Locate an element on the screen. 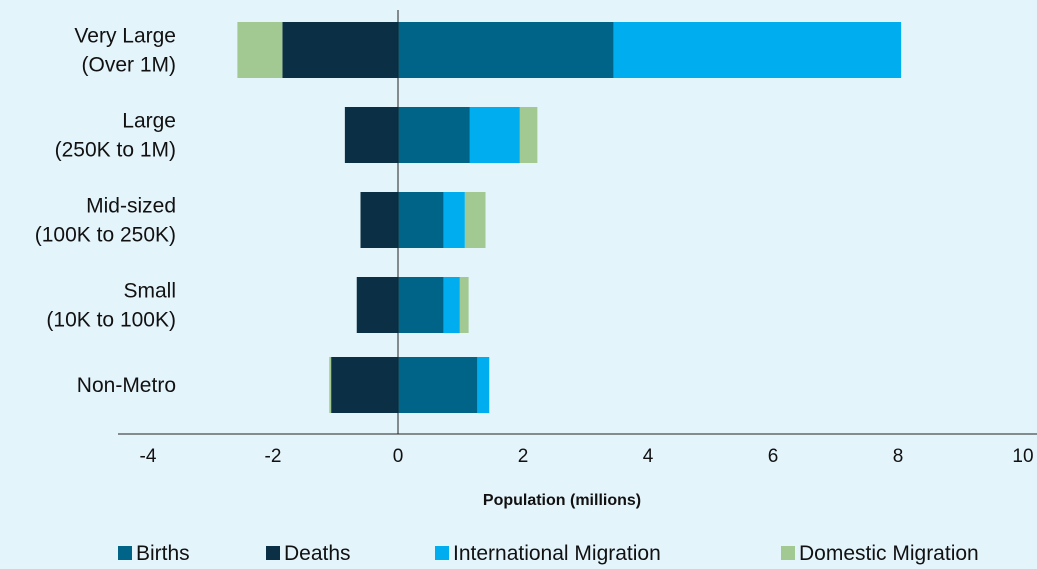 Image resolution: width=1037 pixels, height=569 pixels. category-label: Non-Metro is located at coordinates (126, 385).